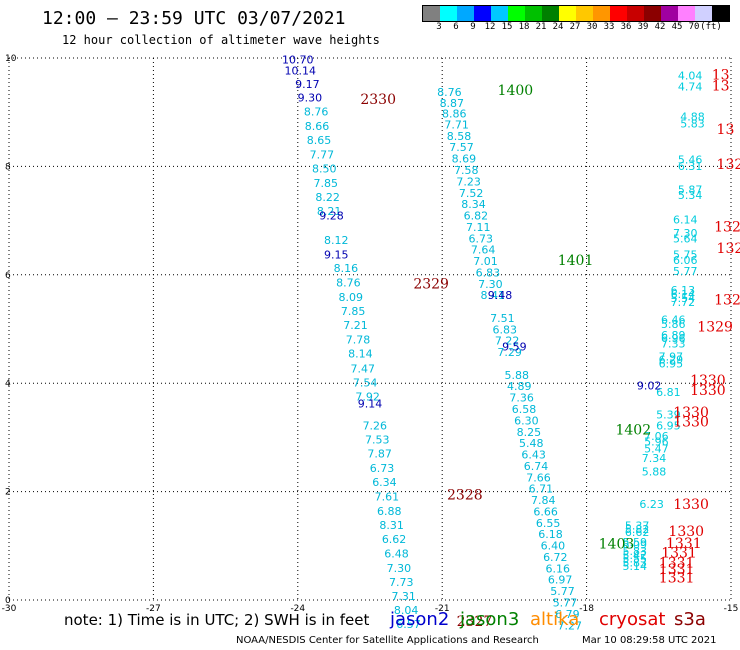 This screenshot has height=650, width=740. What do you see at coordinates (298, 59) in the screenshot?
I see `wave-height-value: 10.70` at bounding box center [298, 59].